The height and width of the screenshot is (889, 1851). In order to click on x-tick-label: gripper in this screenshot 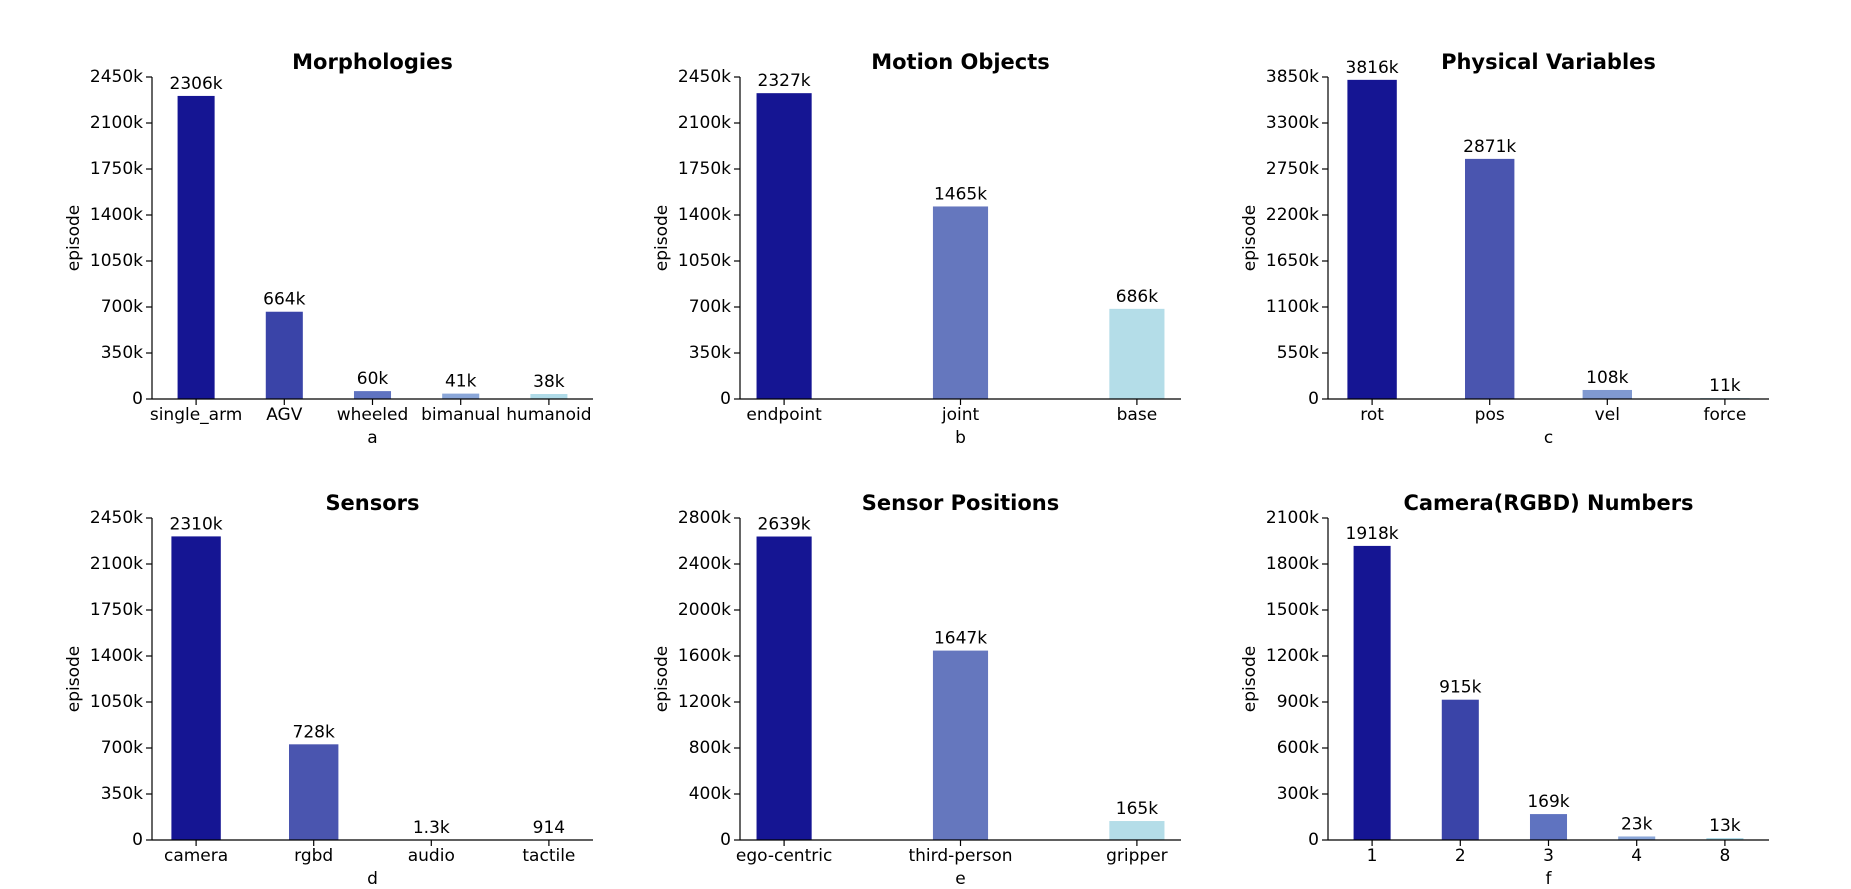, I will do `click(1137, 856)`.